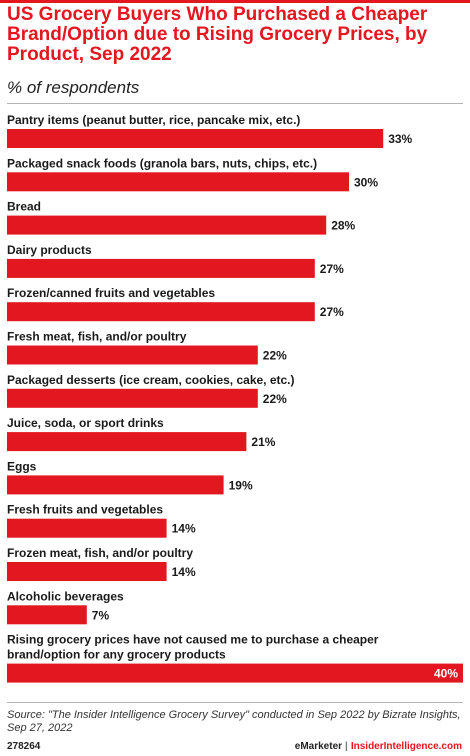  Describe the element at coordinates (111, 293) in the screenshot. I see `category-label: Frozen/canned fruits and vegetables` at that location.